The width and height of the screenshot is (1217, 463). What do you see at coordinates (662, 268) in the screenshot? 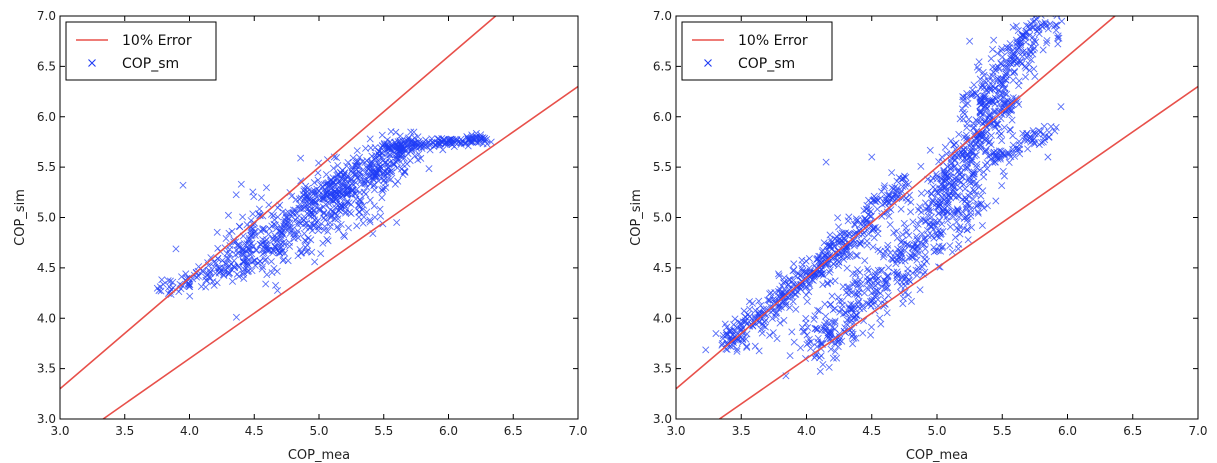
I see `y-tick-label: 4.5` at bounding box center [662, 268].